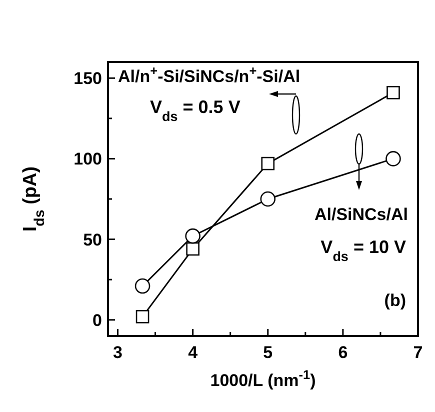 The height and width of the screenshot is (412, 435). Describe the element at coordinates (418, 352) in the screenshot. I see `x-tick-label: 7` at that location.